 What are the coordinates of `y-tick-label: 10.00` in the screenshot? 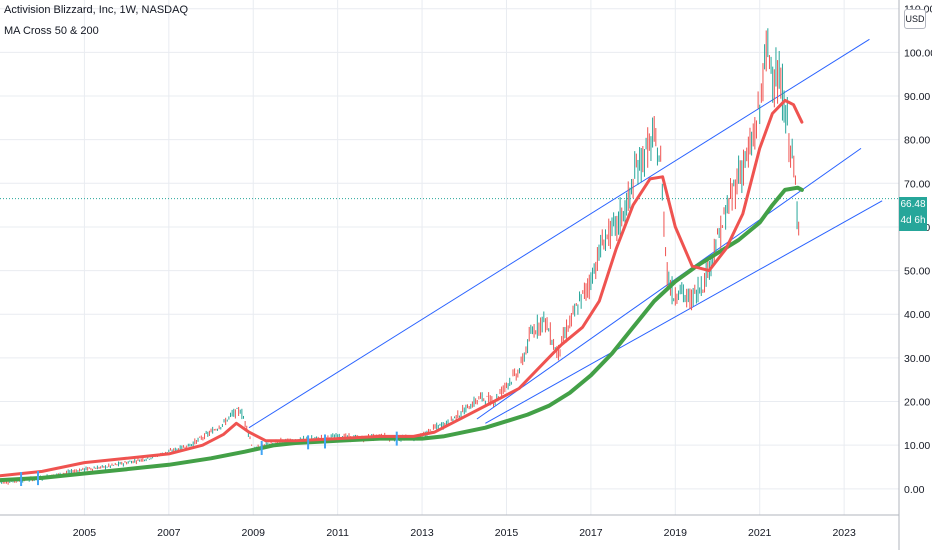 It's located at (917, 446).